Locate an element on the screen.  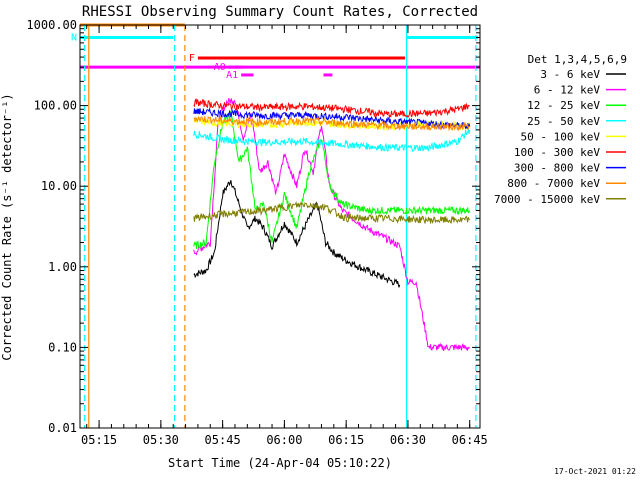
y-tick-label: 1.00 is located at coordinates (62, 267).